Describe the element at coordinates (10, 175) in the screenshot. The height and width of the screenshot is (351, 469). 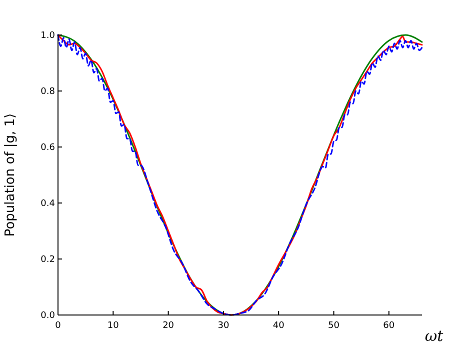
I see `y-axis-title: Population of |g, 1⟩` at that location.